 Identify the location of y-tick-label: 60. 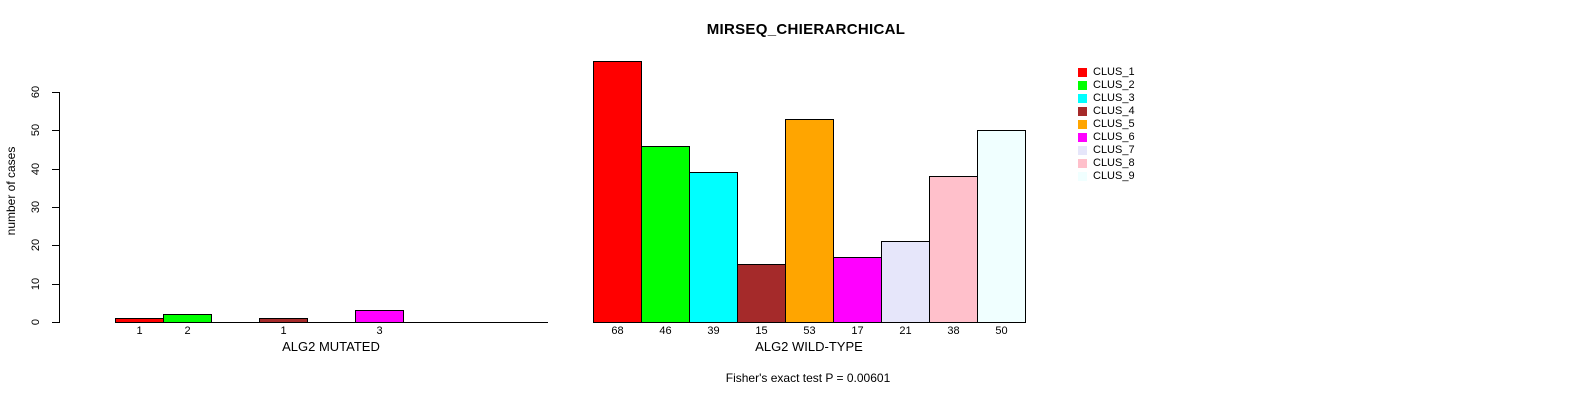
(36, 92).